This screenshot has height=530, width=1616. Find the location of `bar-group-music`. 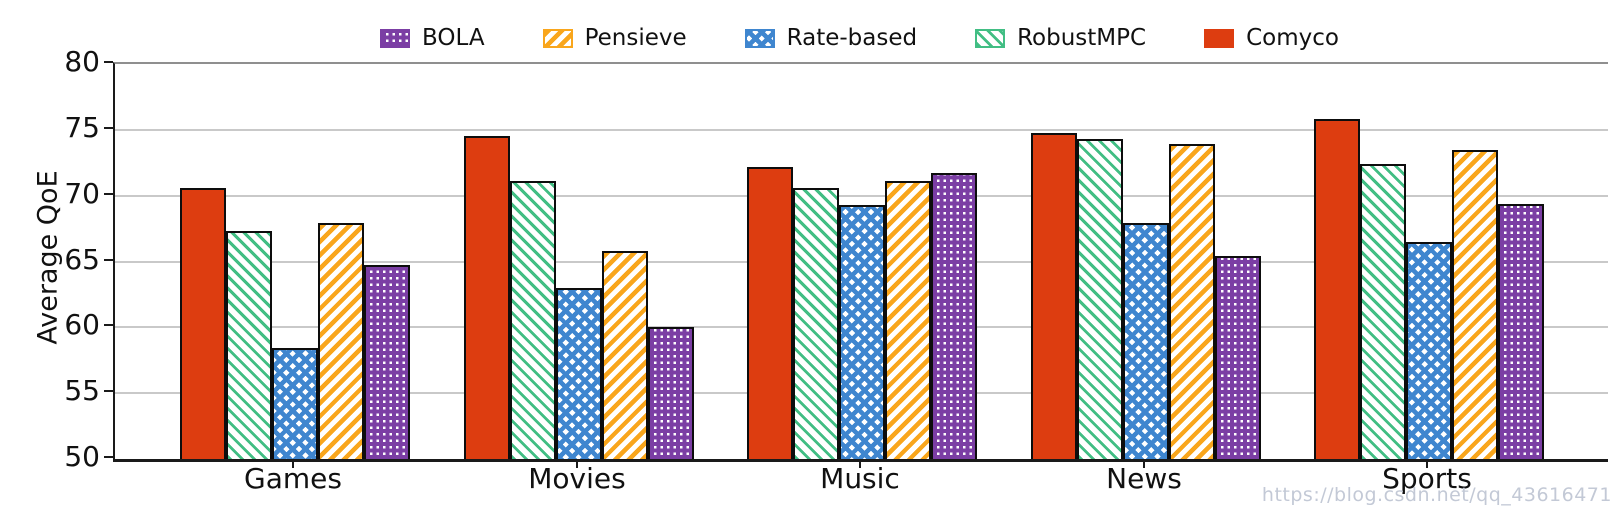

bar-group-music is located at coordinates (862, 312).